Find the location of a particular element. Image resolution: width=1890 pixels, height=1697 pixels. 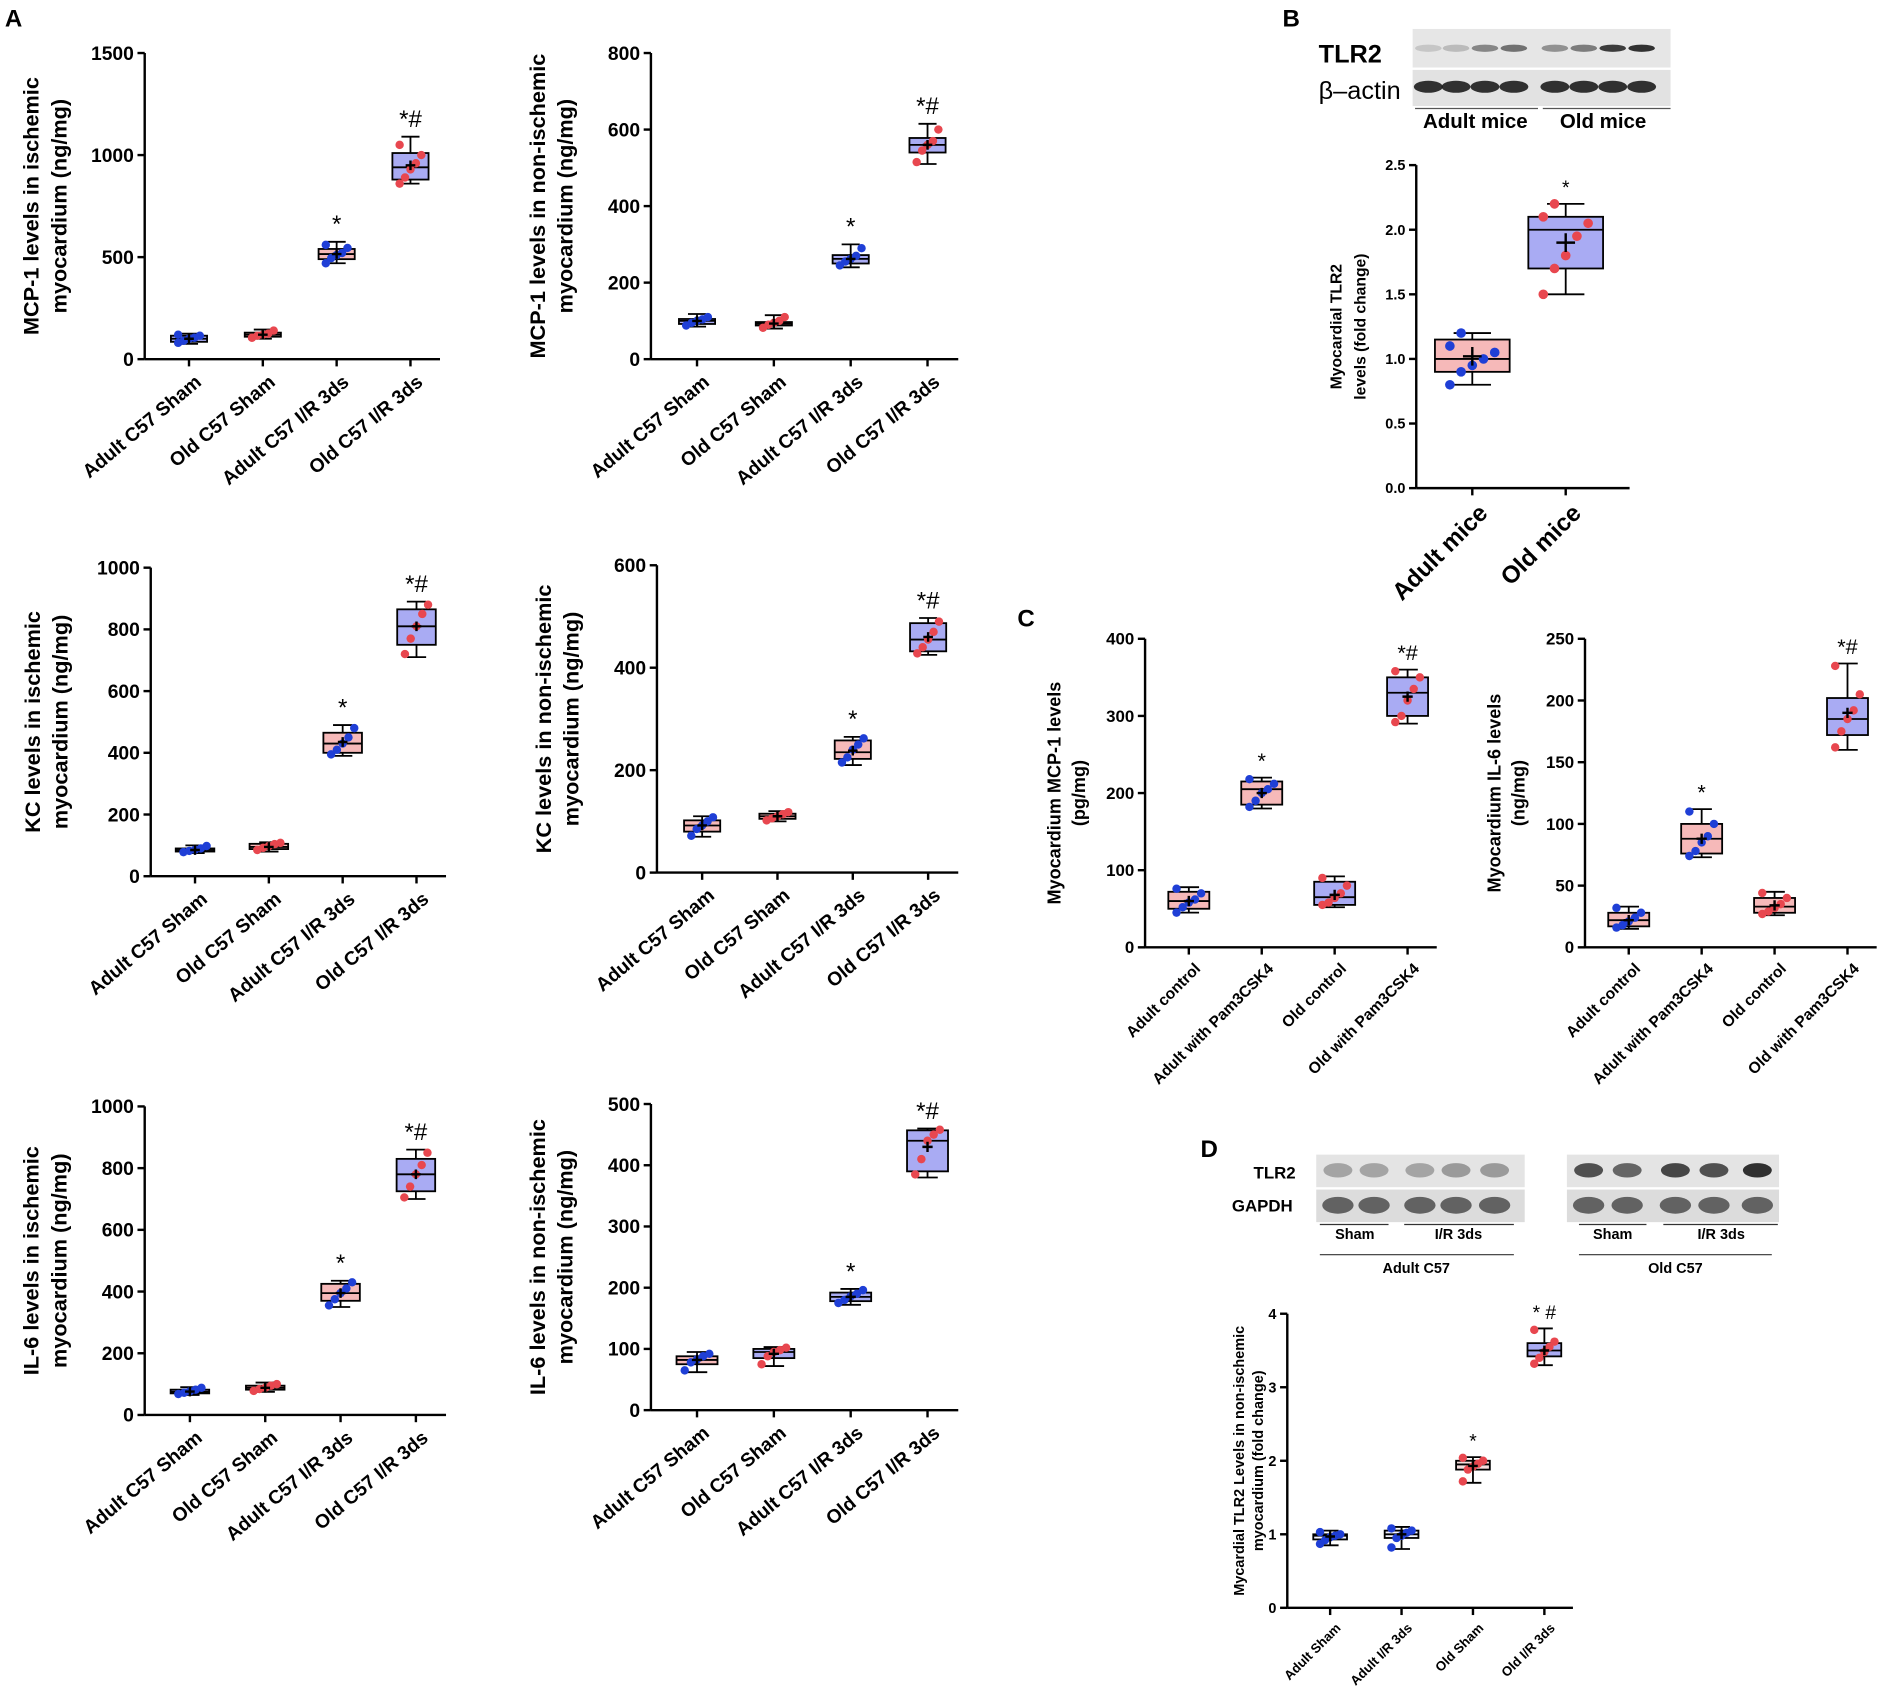

y-axis-label: MCP-1 levels in ischemic is located at coordinates (31, 206).